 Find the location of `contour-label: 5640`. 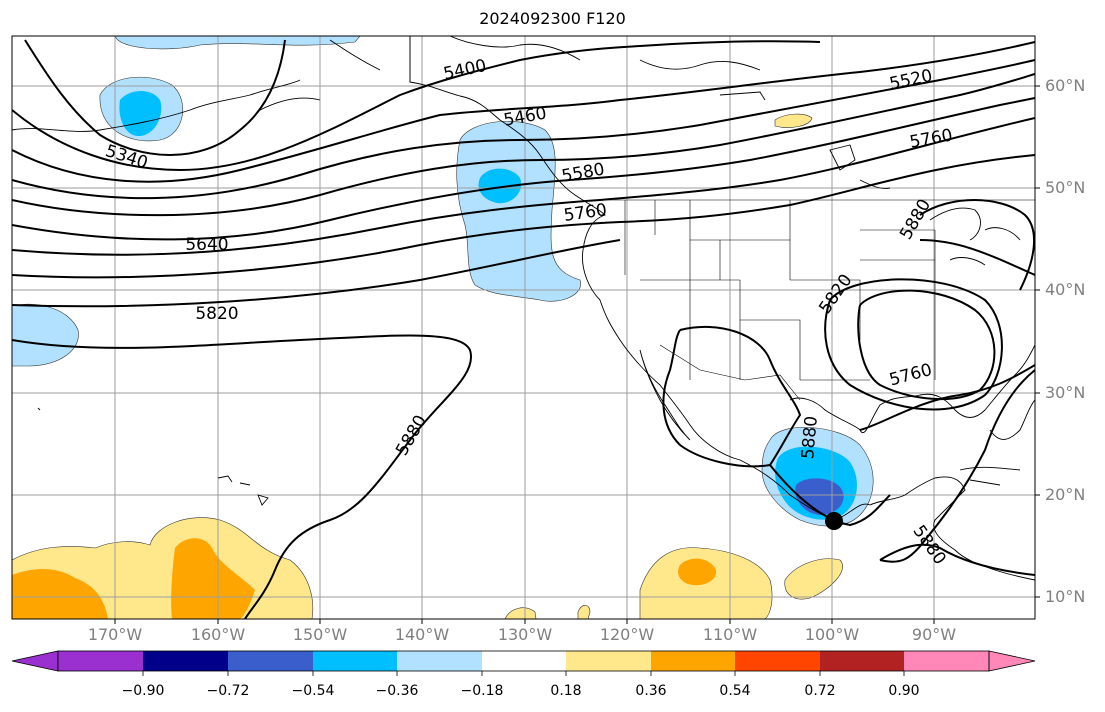

contour-label: 5640 is located at coordinates (206, 245).